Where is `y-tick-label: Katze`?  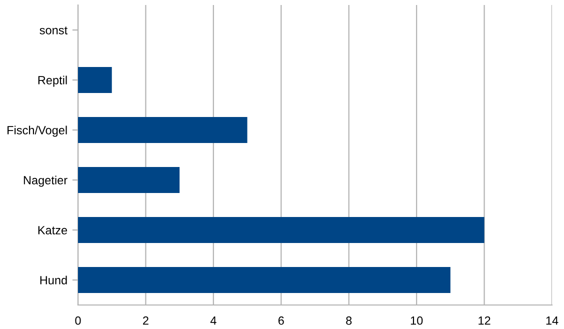 y-tick-label: Katze is located at coordinates (53, 230).